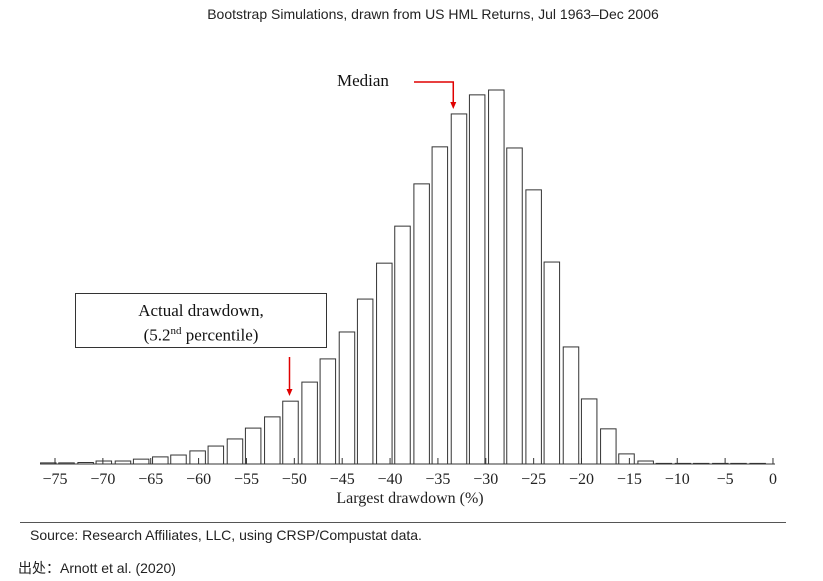 This screenshot has height=581, width=823. I want to click on x-tick-label: 0, so click(773, 479).